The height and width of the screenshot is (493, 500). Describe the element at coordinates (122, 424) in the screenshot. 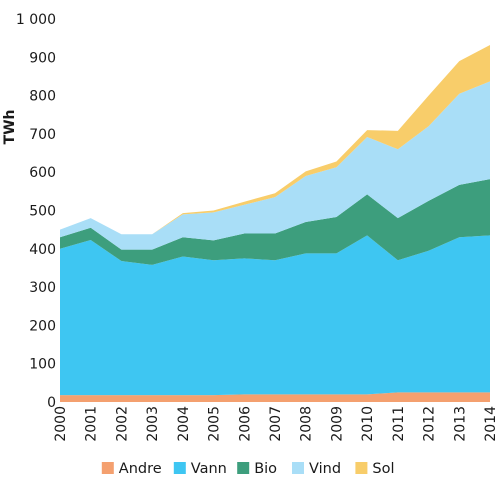

I see `x-tick-label: 2002` at that location.